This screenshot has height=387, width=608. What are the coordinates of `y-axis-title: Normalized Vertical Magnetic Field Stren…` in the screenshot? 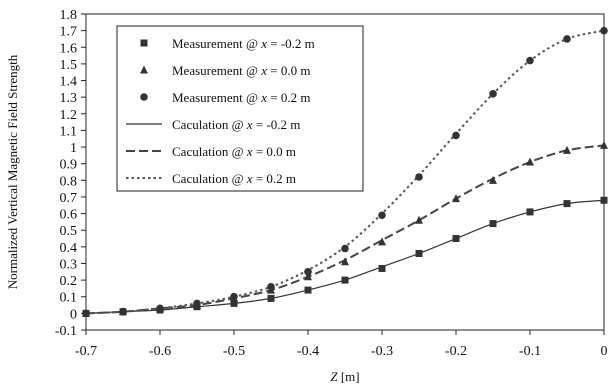 It's located at (12, 171).